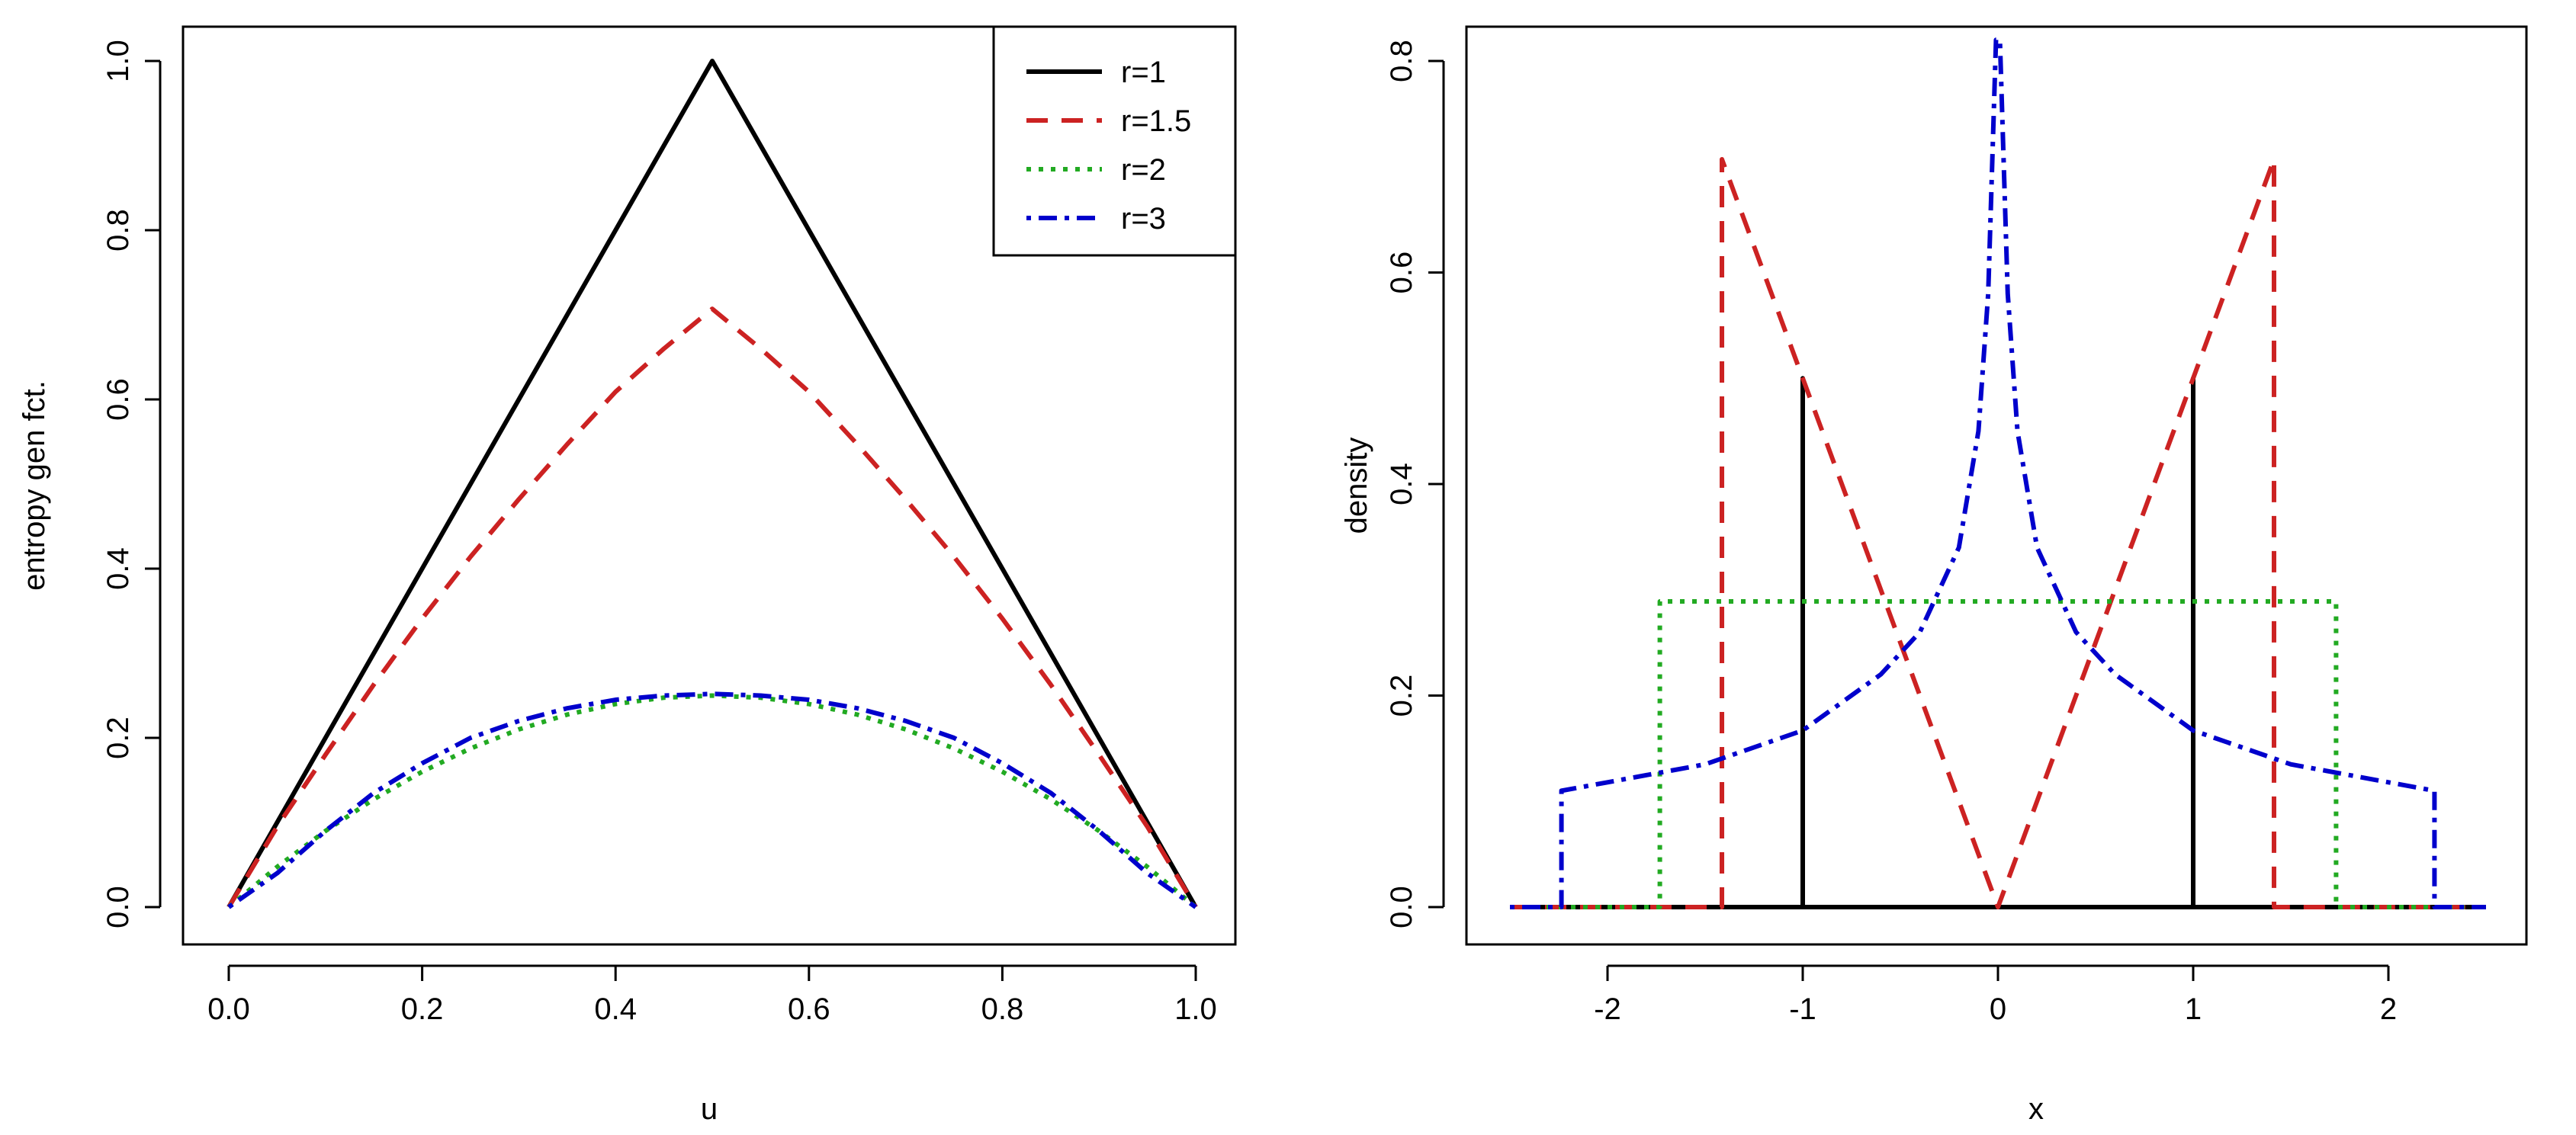  Describe the element at coordinates (2388, 1009) in the screenshot. I see `density-x-tick-label: 2` at that location.